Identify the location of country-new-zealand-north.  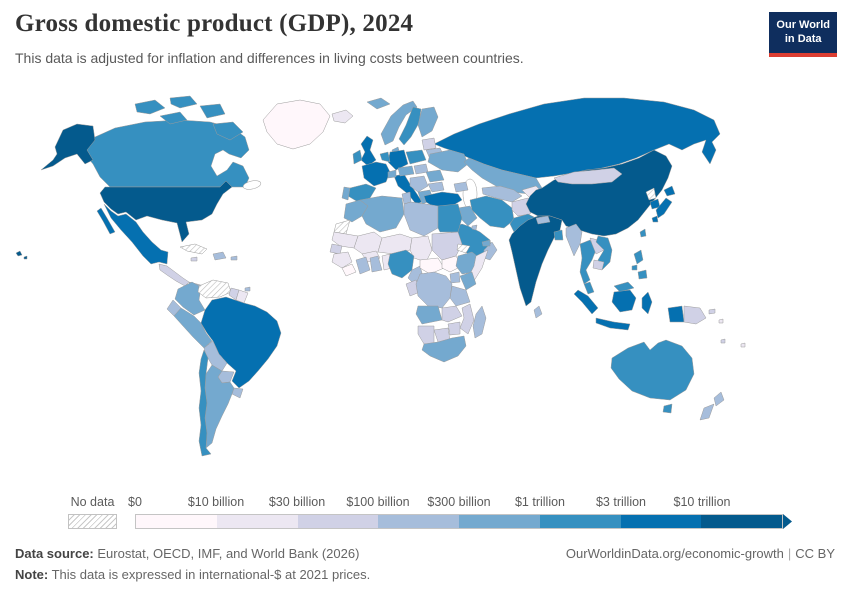
(719, 399).